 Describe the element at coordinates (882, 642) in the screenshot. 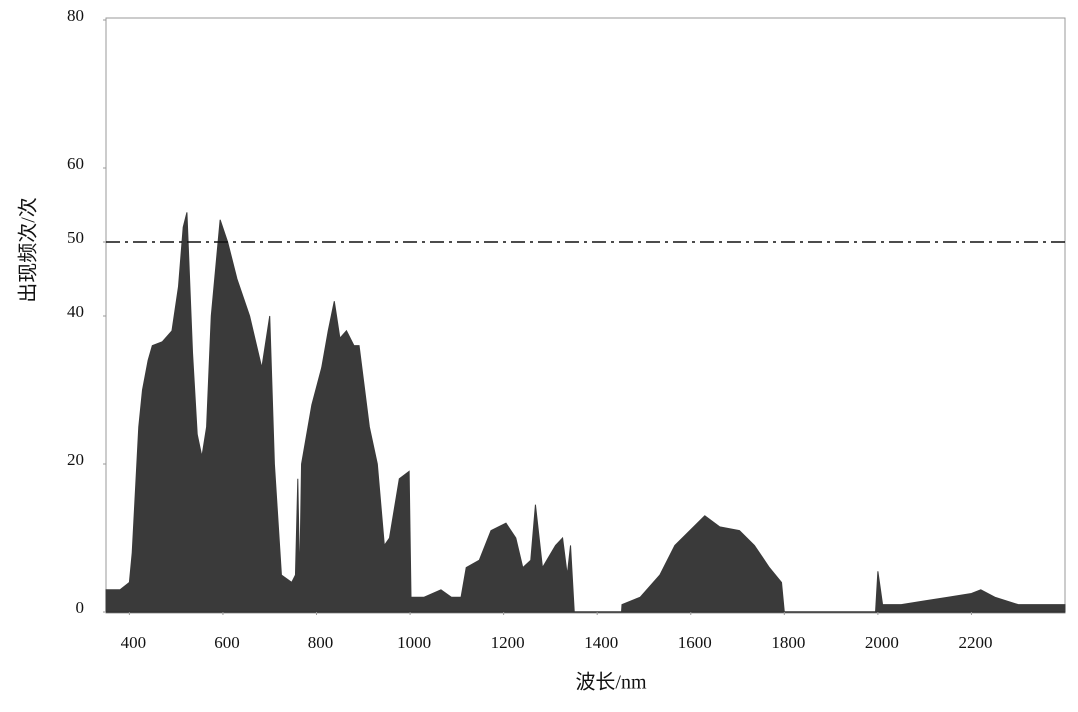

I see `x-tick-label: 2000` at that location.